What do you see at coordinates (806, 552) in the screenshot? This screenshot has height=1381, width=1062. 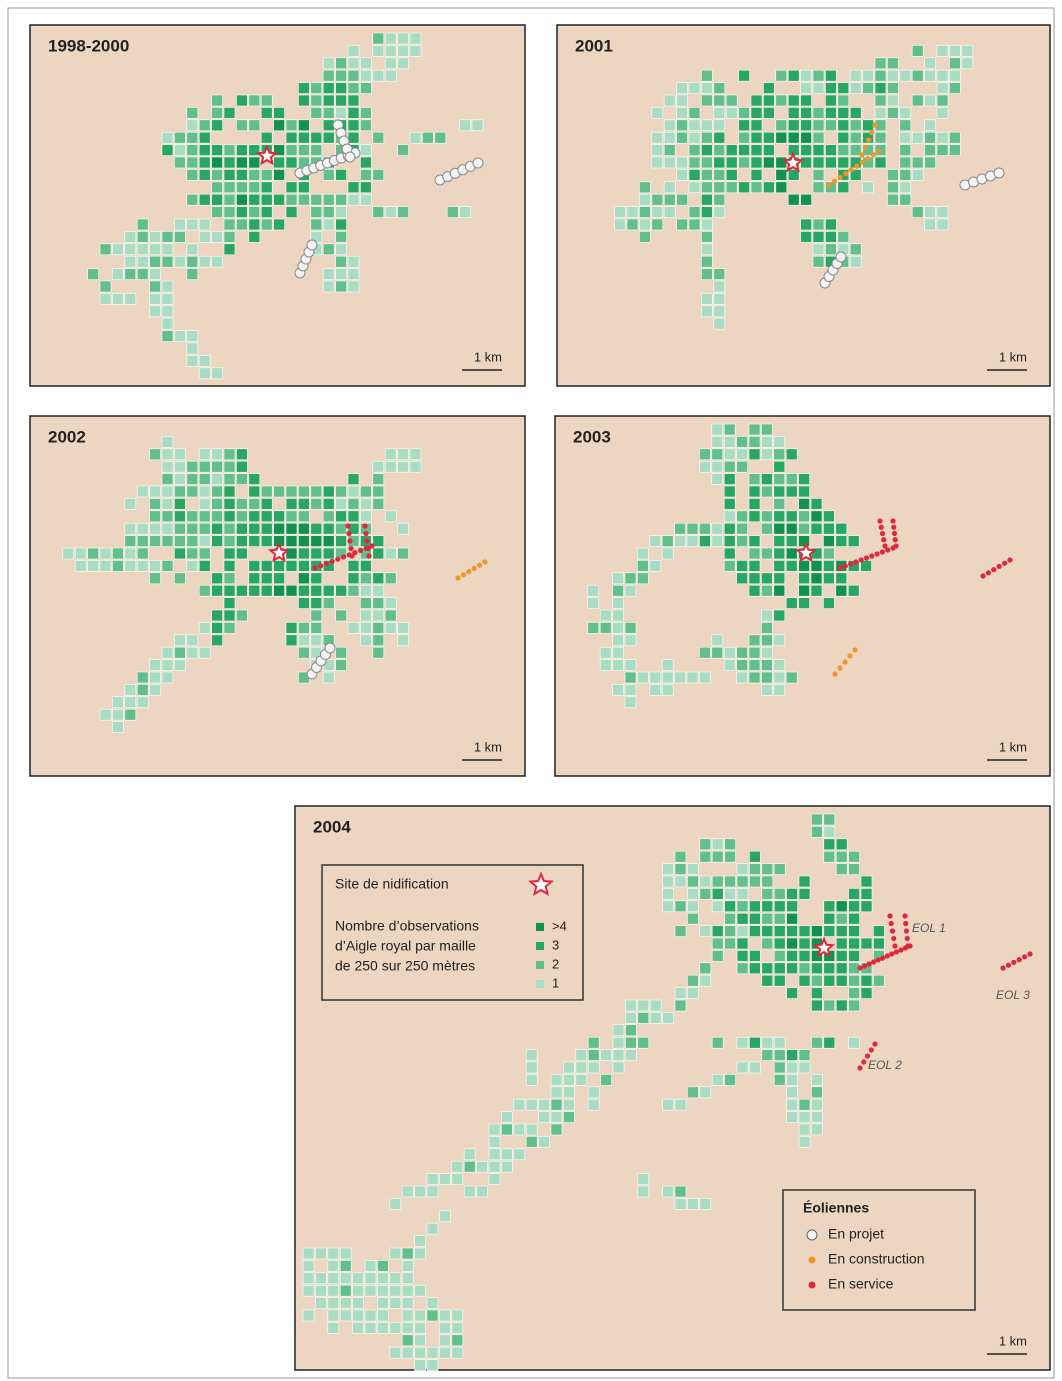 I see `nest-star` at bounding box center [806, 552].